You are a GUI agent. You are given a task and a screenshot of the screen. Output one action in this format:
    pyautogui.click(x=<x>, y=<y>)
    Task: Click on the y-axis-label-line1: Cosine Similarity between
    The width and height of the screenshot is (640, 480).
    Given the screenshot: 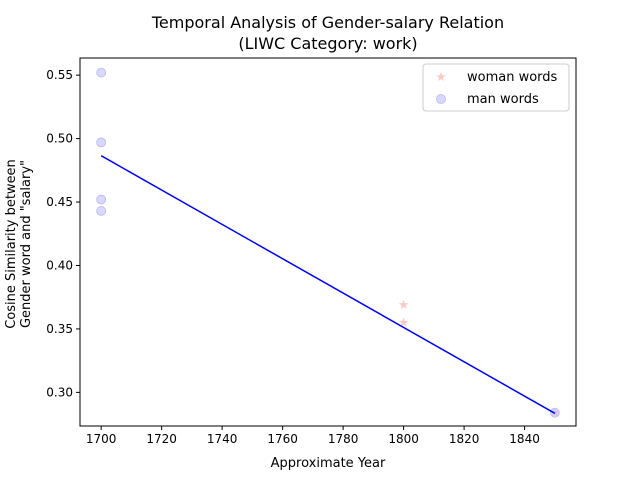 What is the action you would take?
    pyautogui.click(x=11, y=244)
    